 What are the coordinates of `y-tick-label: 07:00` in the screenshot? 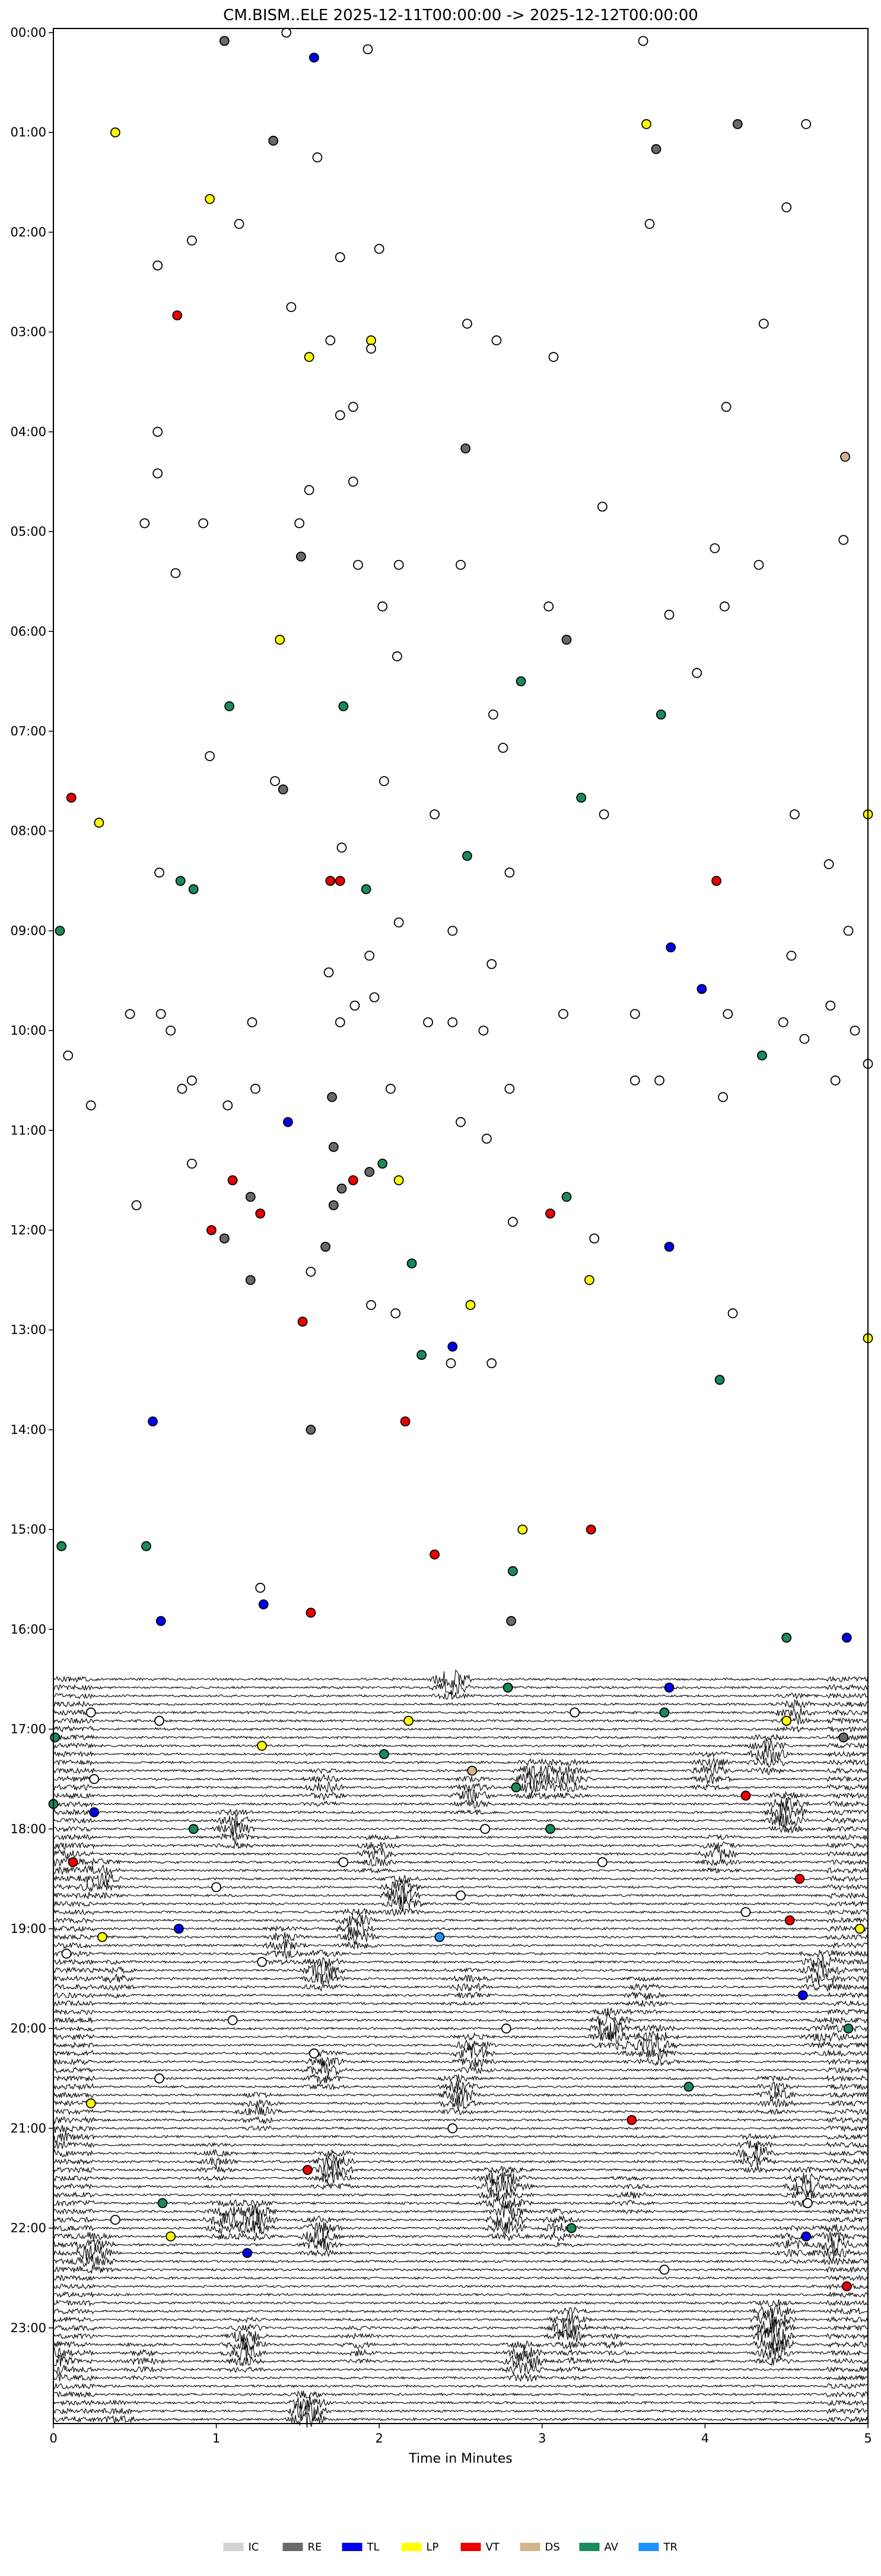 It's located at (28, 731).